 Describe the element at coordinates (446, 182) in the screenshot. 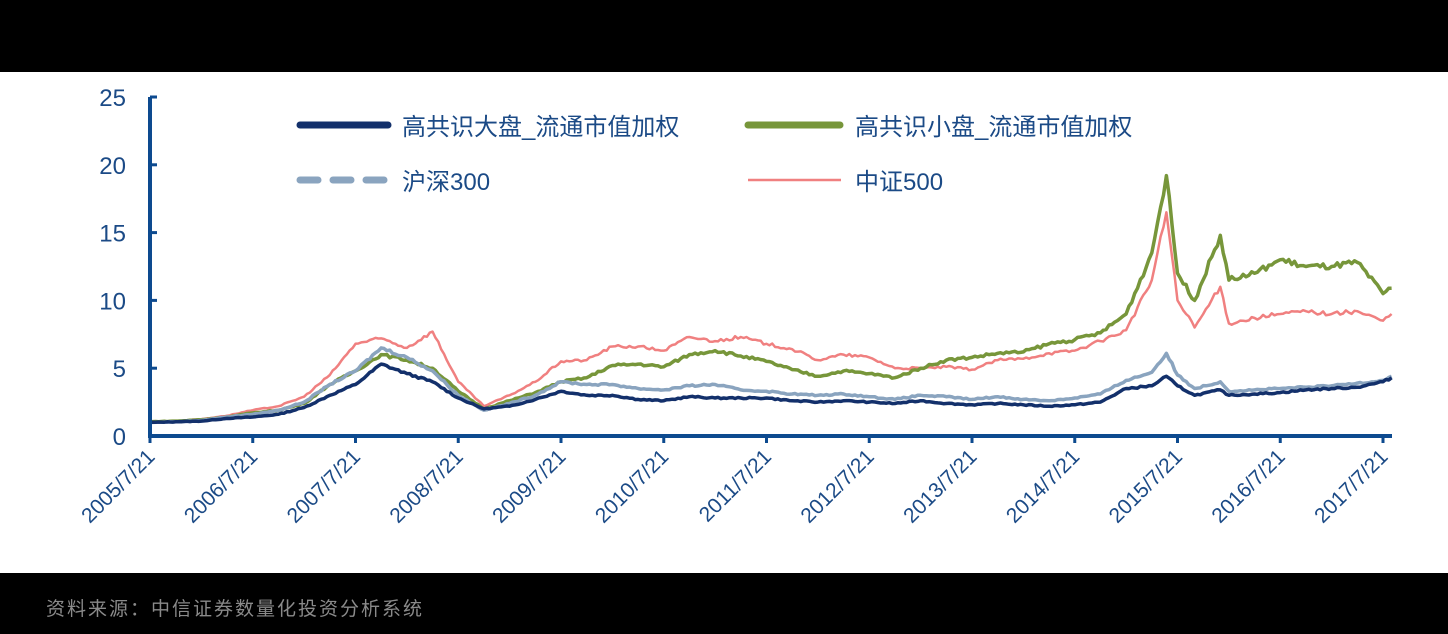

I see `legend-label-hs300: 沪深300` at that location.